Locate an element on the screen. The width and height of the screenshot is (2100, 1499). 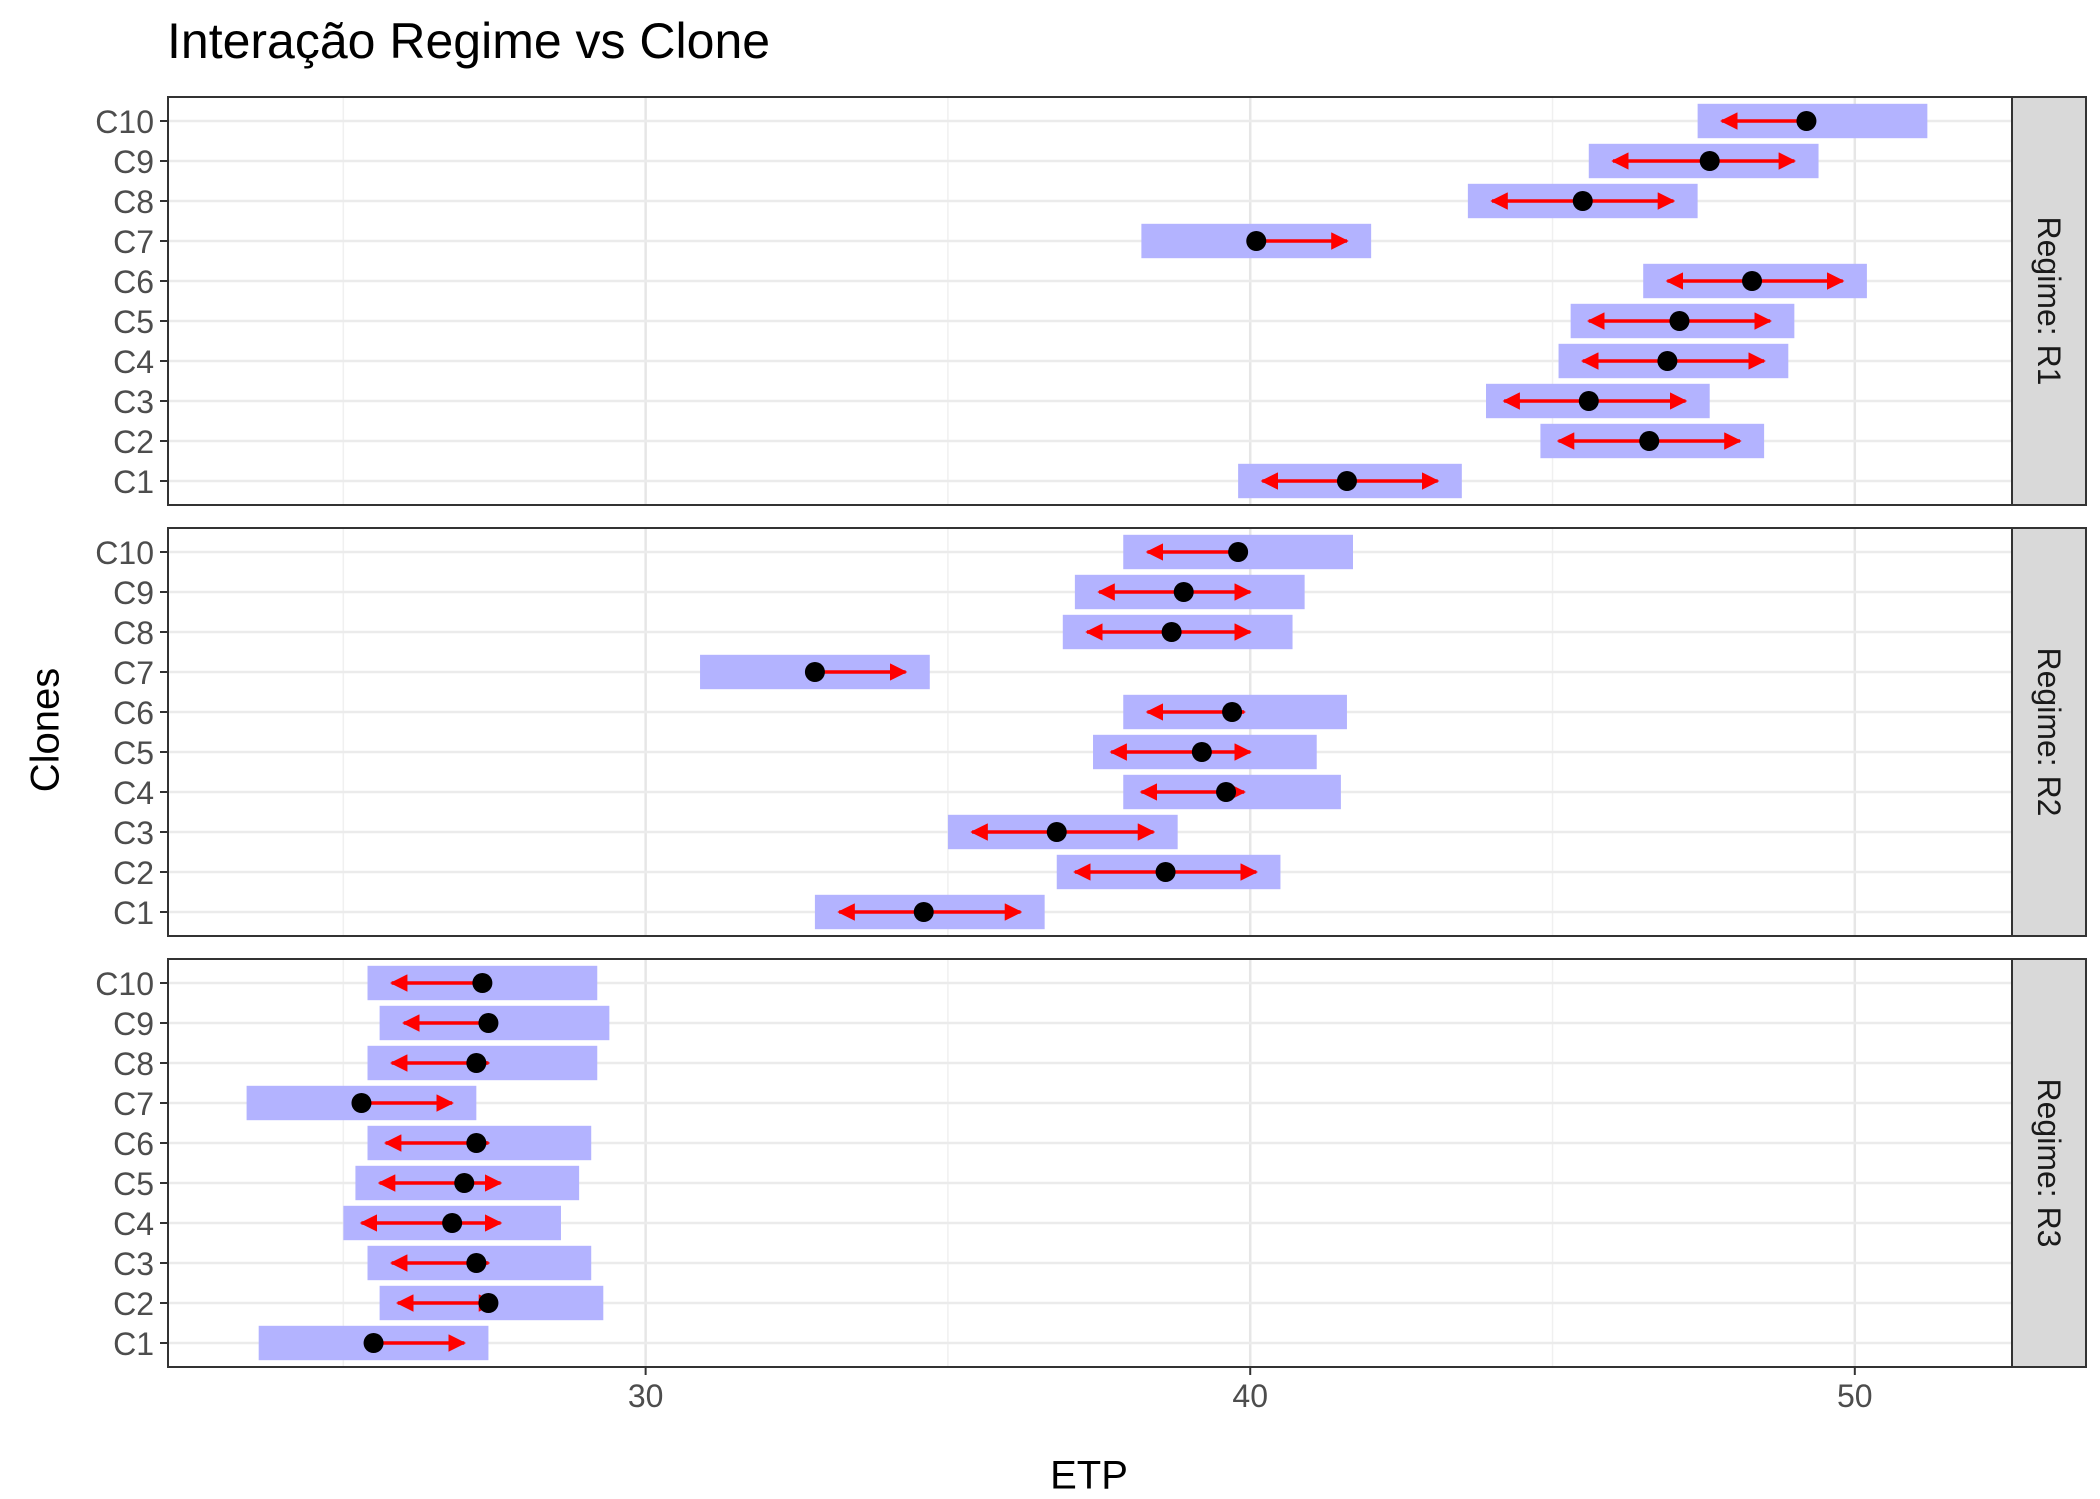
facet-label: Regime: R3 is located at coordinates (2049, 1163).